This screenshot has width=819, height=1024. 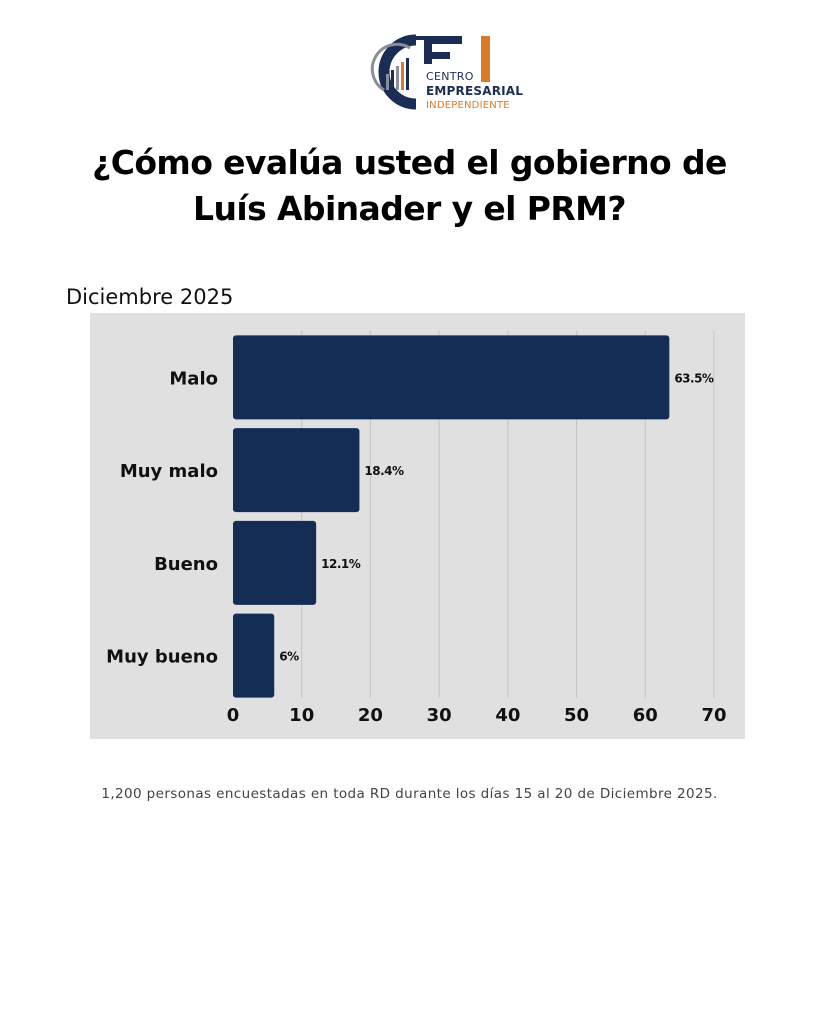 I want to click on period-label: Diciembre 2025, so click(x=150, y=297).